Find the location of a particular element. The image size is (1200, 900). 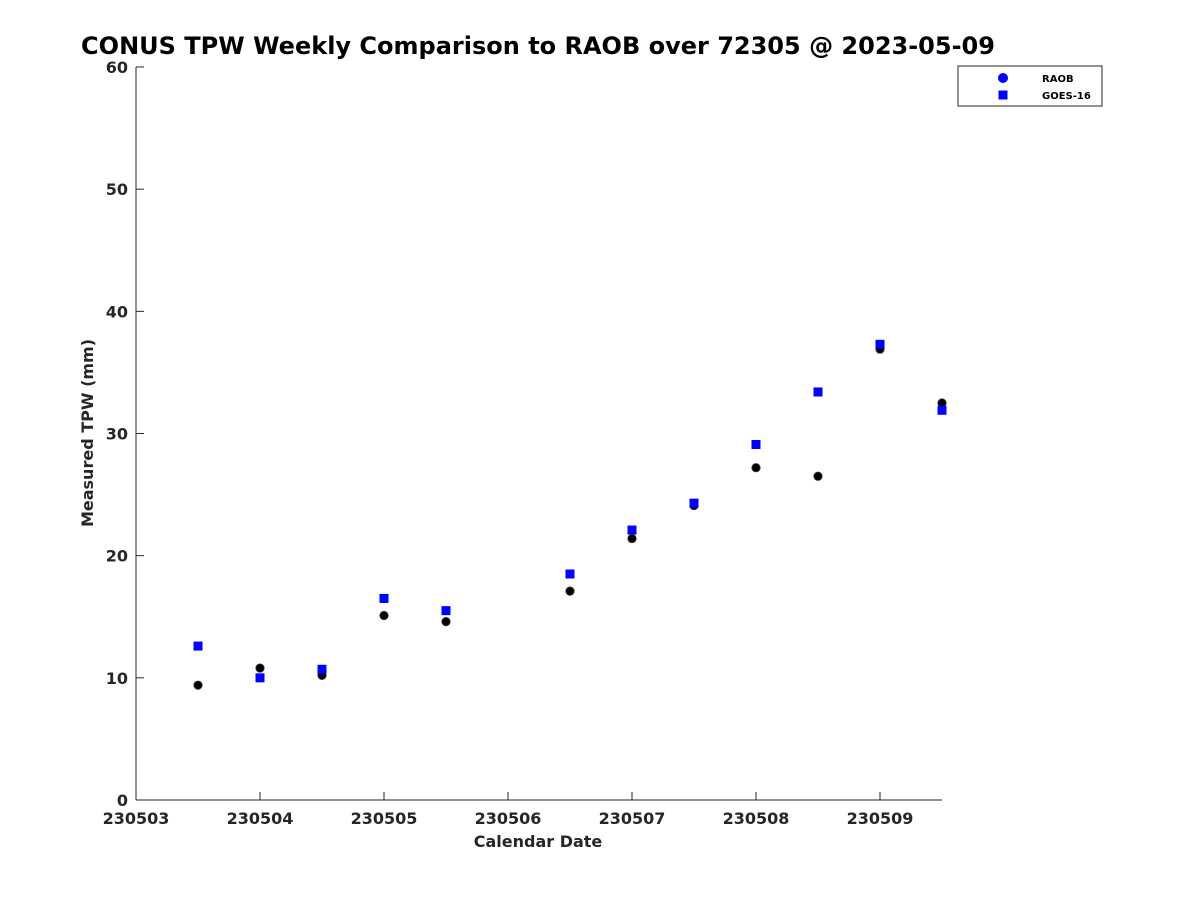

y-tick-label: 60 is located at coordinates (117, 67).